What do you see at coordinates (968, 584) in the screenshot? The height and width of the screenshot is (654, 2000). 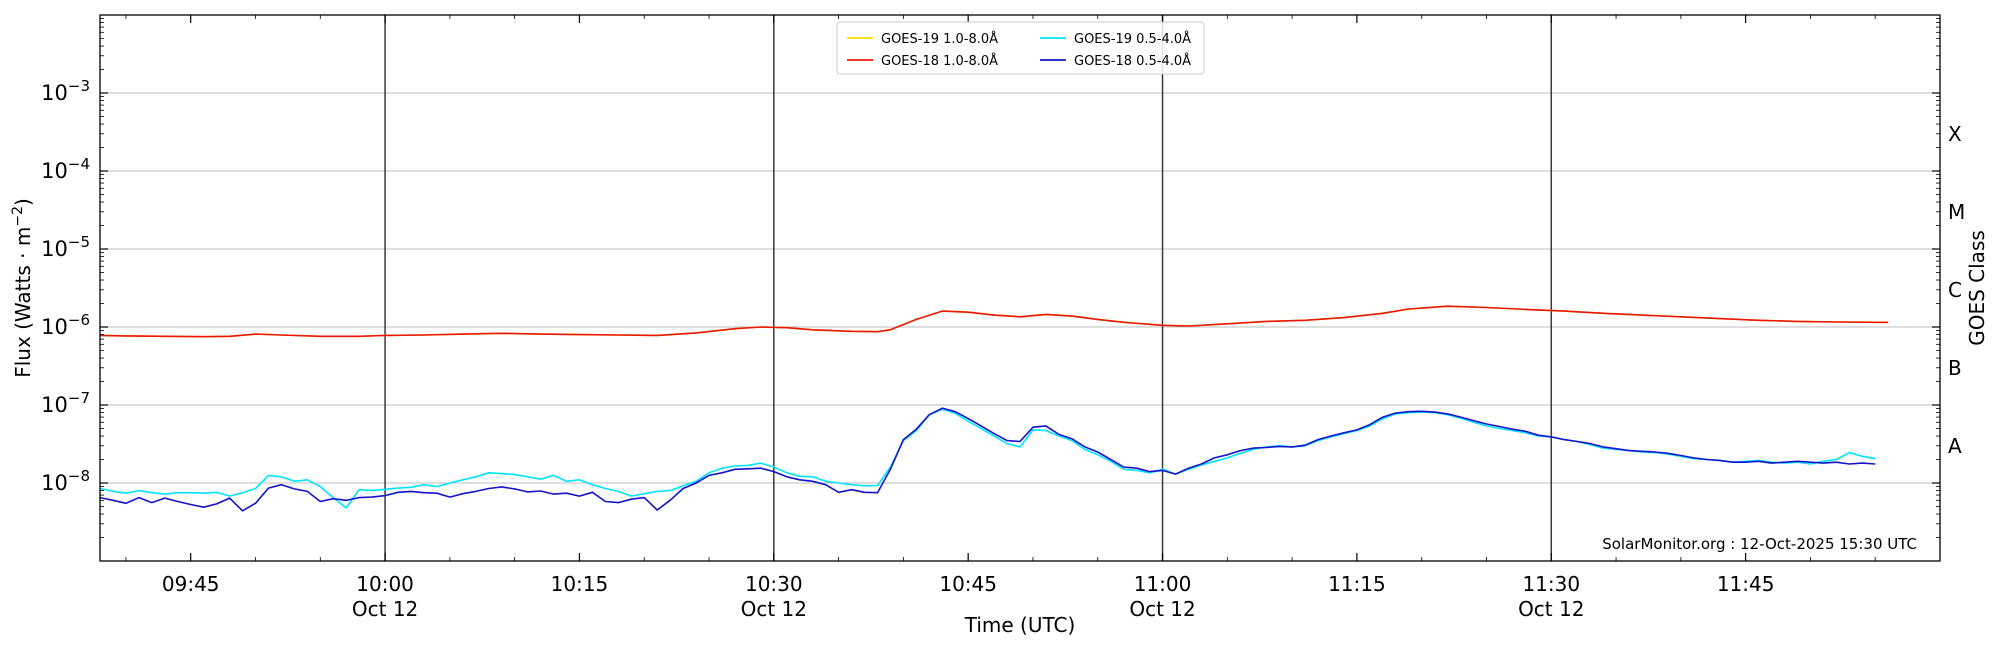 I see `x-tick-label: 10:45` at bounding box center [968, 584].